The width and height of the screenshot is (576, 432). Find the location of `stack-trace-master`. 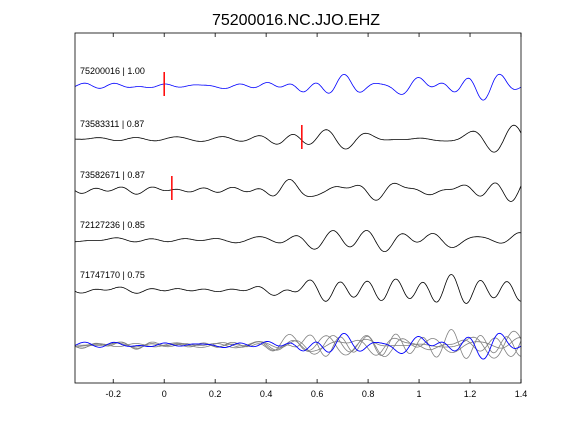

stack-trace-master is located at coordinates (298, 346).